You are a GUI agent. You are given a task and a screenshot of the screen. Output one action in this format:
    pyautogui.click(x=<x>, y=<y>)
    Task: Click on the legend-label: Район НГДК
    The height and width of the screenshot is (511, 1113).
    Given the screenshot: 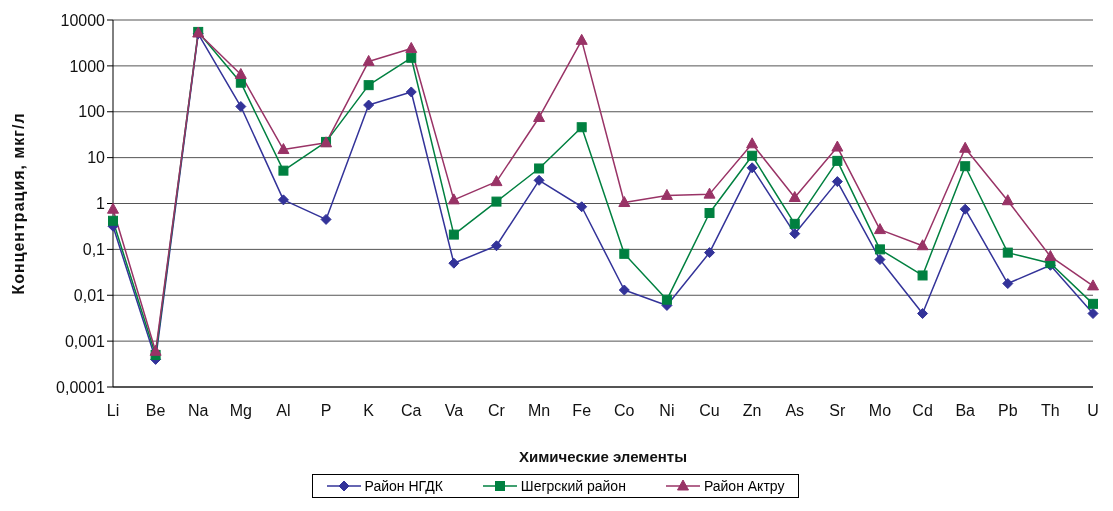 What is the action you would take?
    pyautogui.click(x=403, y=486)
    